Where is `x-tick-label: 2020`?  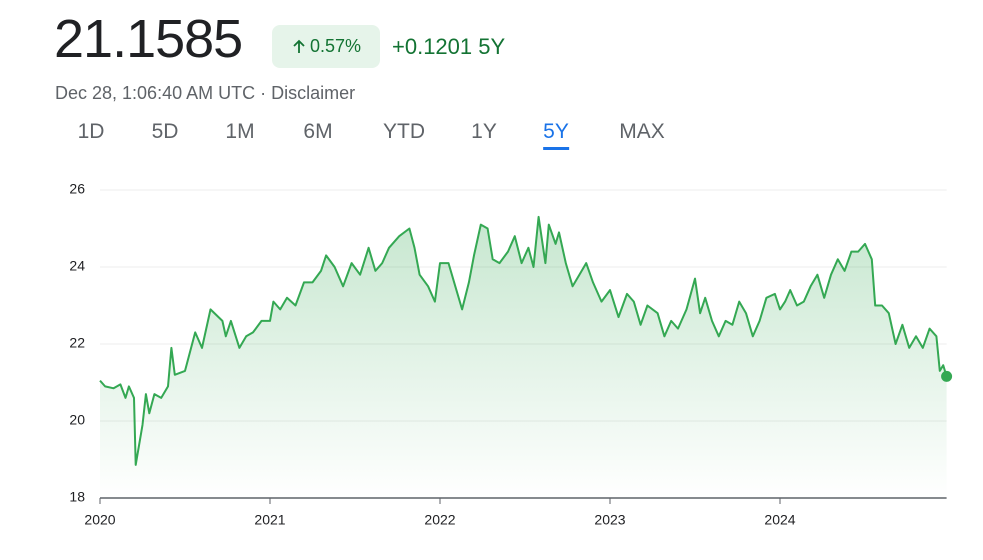
x-tick-label: 2020 is located at coordinates (99, 520).